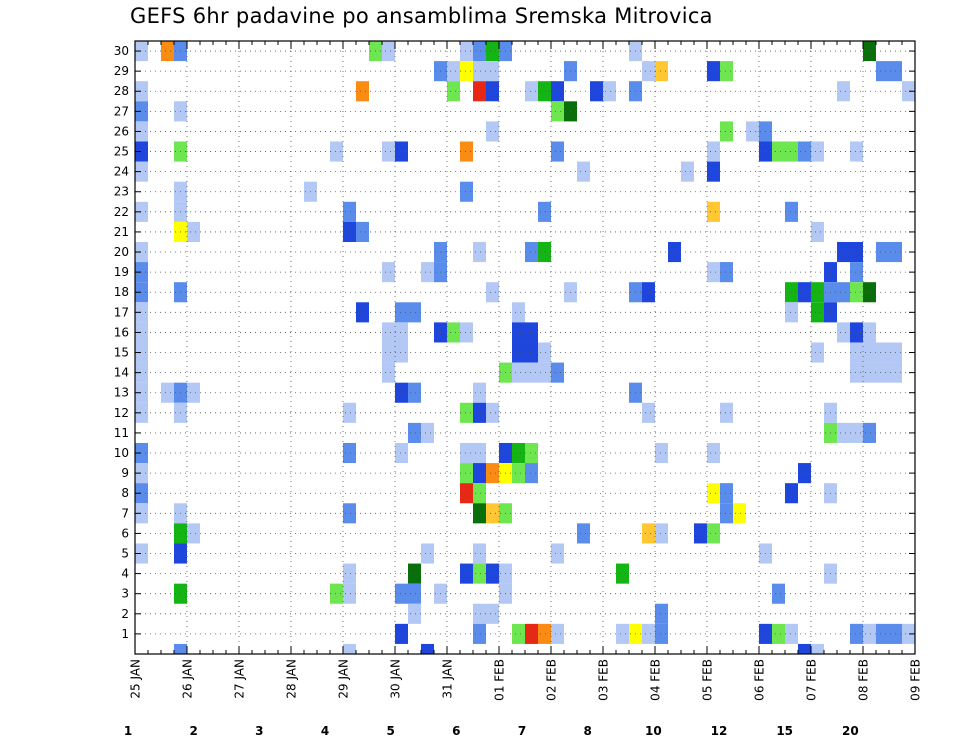 This screenshot has width=960, height=742. I want to click on y-tick-label: 24, so click(121, 172).